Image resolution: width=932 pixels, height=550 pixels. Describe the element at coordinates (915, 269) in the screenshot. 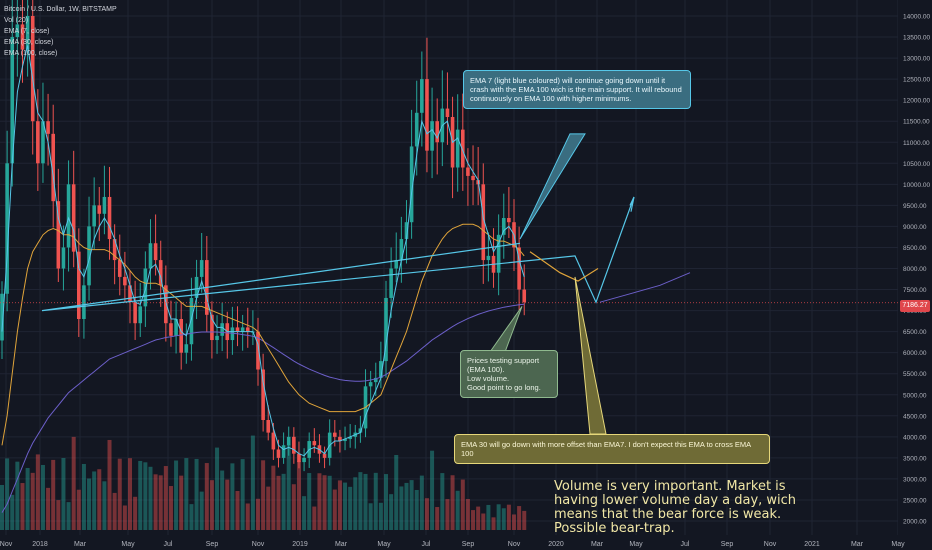

I see `y-tick-label: 8000.00` at that location.